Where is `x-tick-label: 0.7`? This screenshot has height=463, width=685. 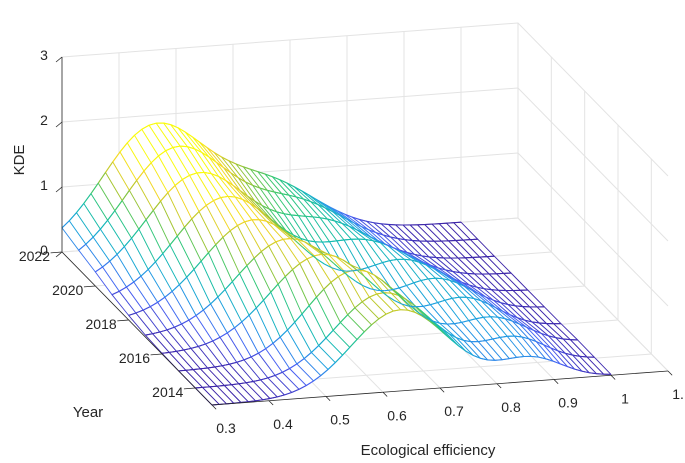 x-tick-label: 0.7 is located at coordinates (454, 411).